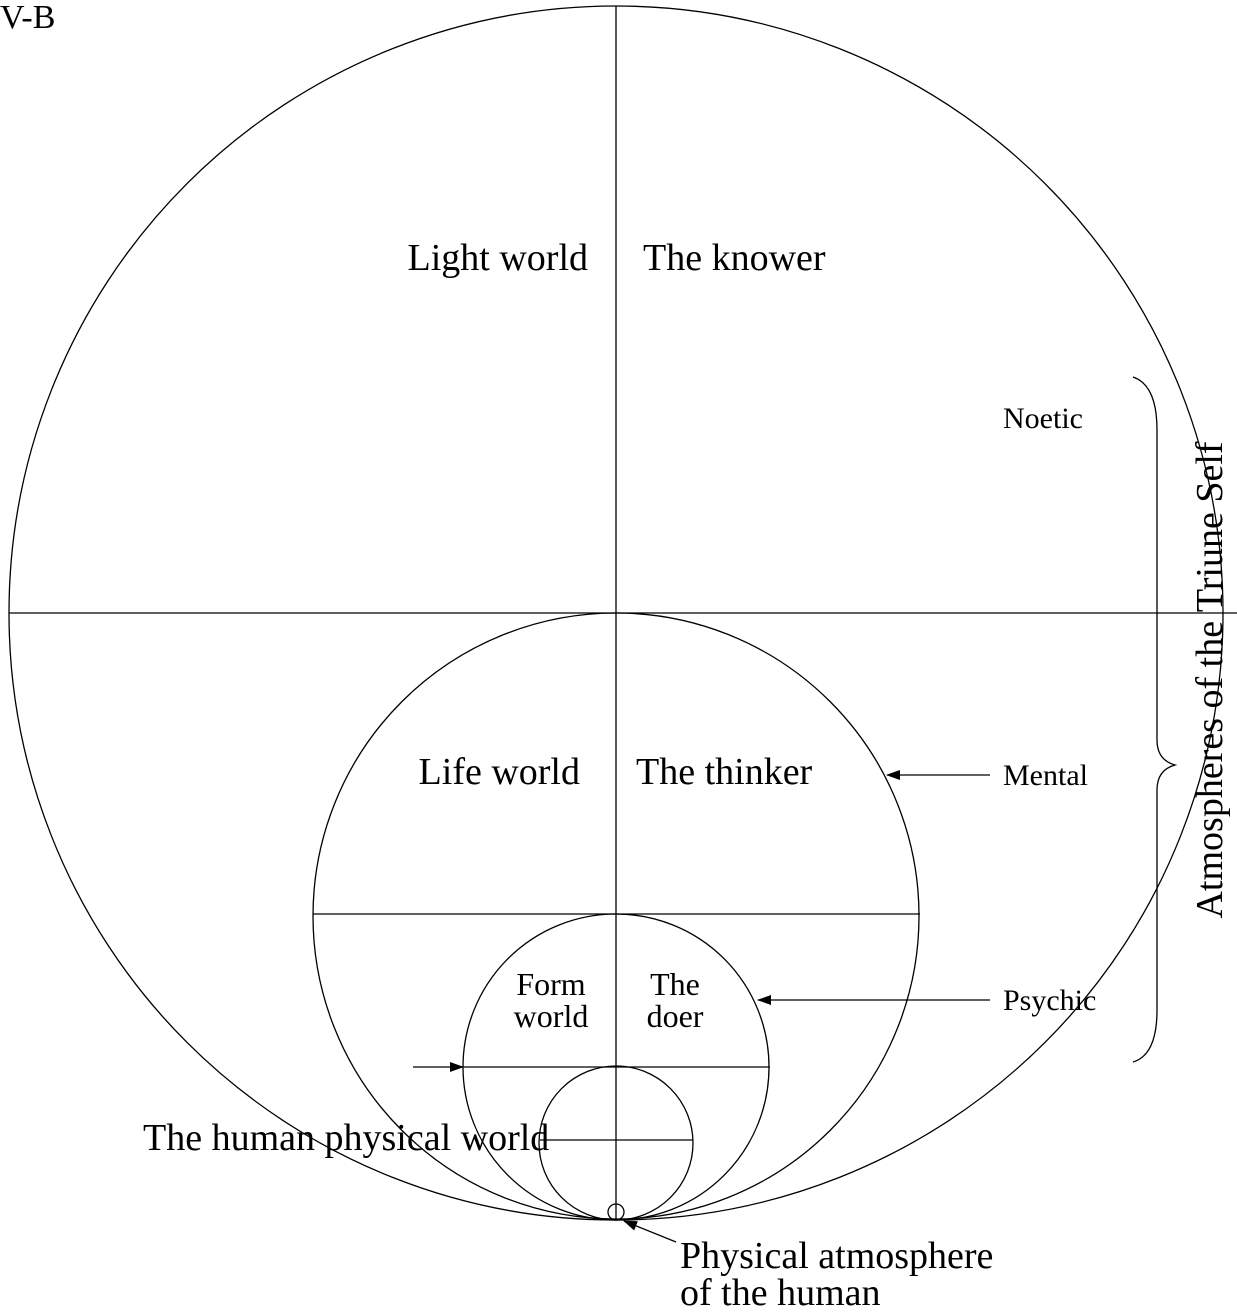 Image resolution: width=1237 pixels, height=1315 pixels. What do you see at coordinates (675, 1016) in the screenshot?
I see `label: doer` at bounding box center [675, 1016].